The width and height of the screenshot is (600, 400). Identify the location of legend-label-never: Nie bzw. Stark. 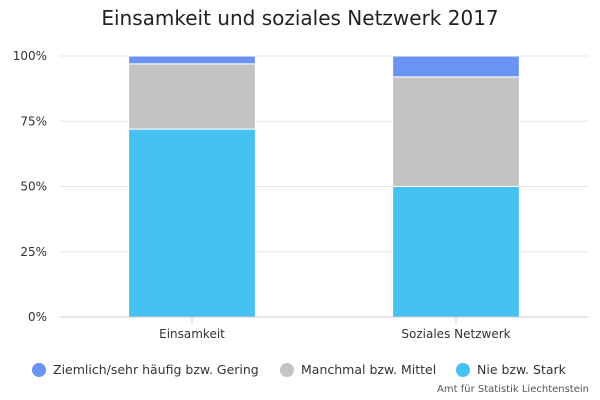
(521, 369).